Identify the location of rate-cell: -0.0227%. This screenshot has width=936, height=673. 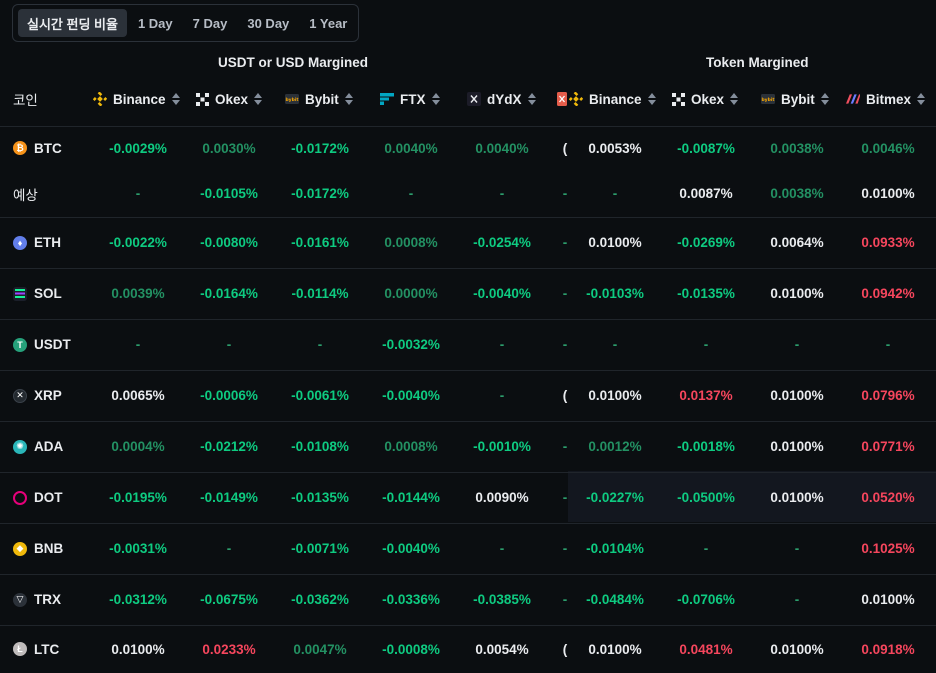
(615, 497).